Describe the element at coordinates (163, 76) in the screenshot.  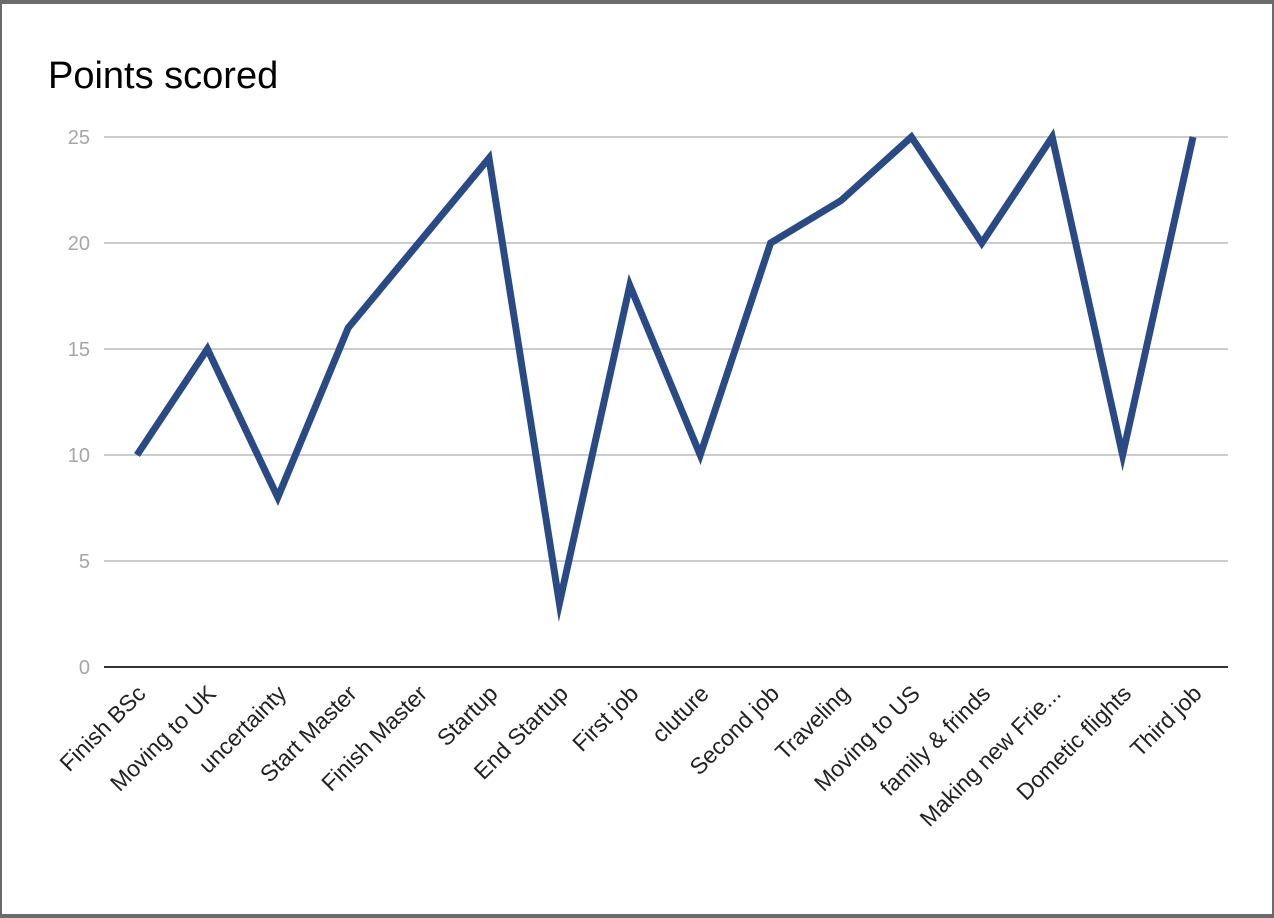
I see `chart-title: Points scored` at that location.